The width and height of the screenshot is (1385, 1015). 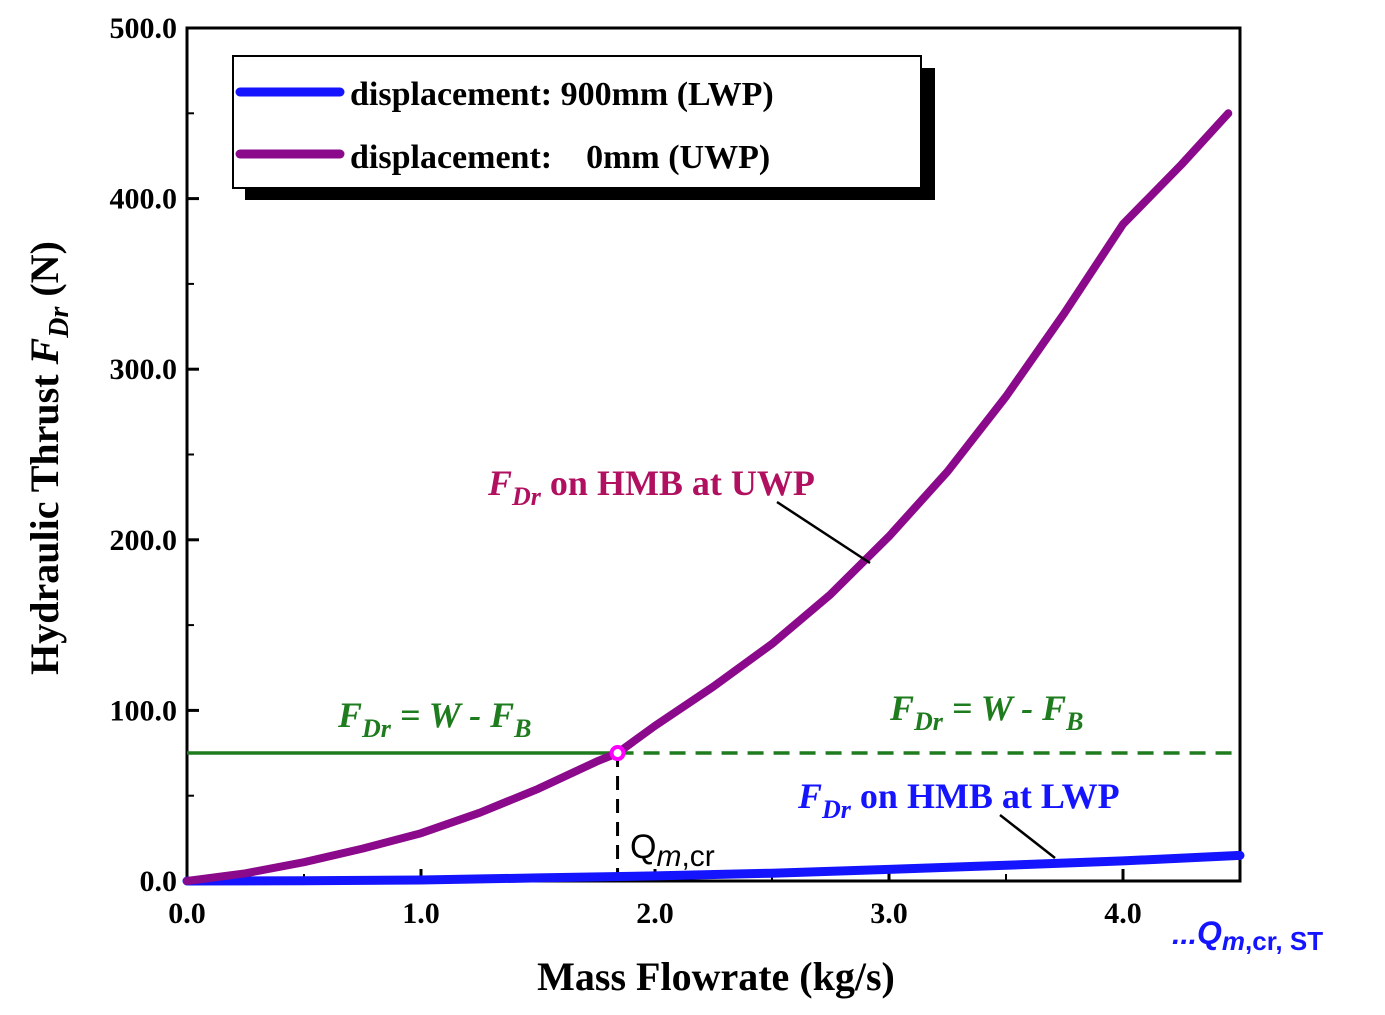 What do you see at coordinates (1247, 935) in the screenshot?
I see `qmcr-st-label: ...Qm,cr, ST` at bounding box center [1247, 935].